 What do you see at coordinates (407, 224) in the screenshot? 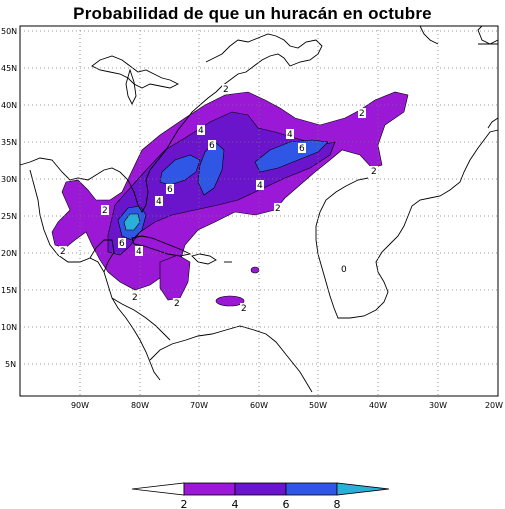
I see `coast-africa` at bounding box center [407, 224].